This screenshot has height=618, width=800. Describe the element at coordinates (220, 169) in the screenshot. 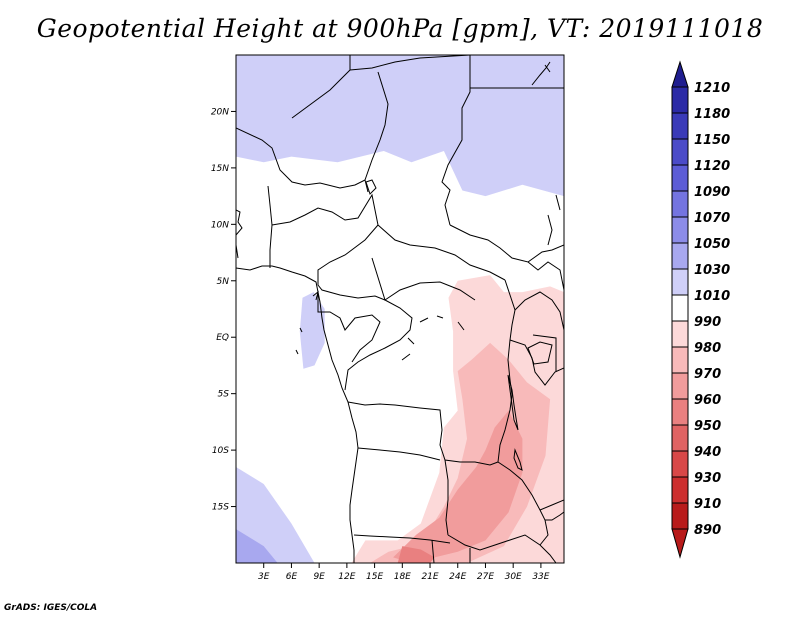

I see `y-tick-label-15N: 15N` at that location.